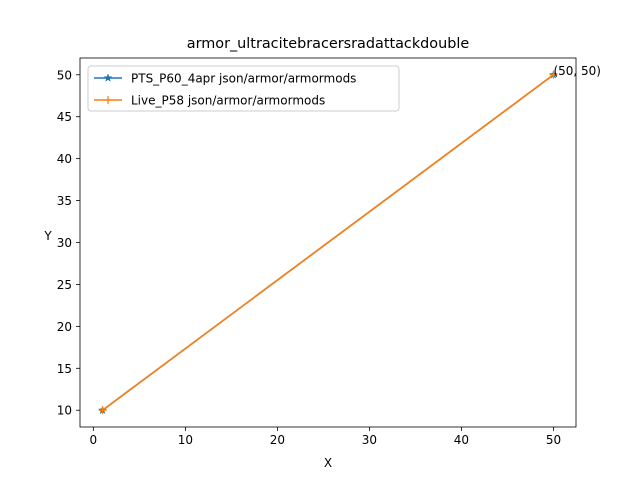 Image resolution: width=640 pixels, height=480 pixels. Describe the element at coordinates (228, 101) in the screenshot. I see `legend-label: Live_P58 json/armor/armormods` at that location.